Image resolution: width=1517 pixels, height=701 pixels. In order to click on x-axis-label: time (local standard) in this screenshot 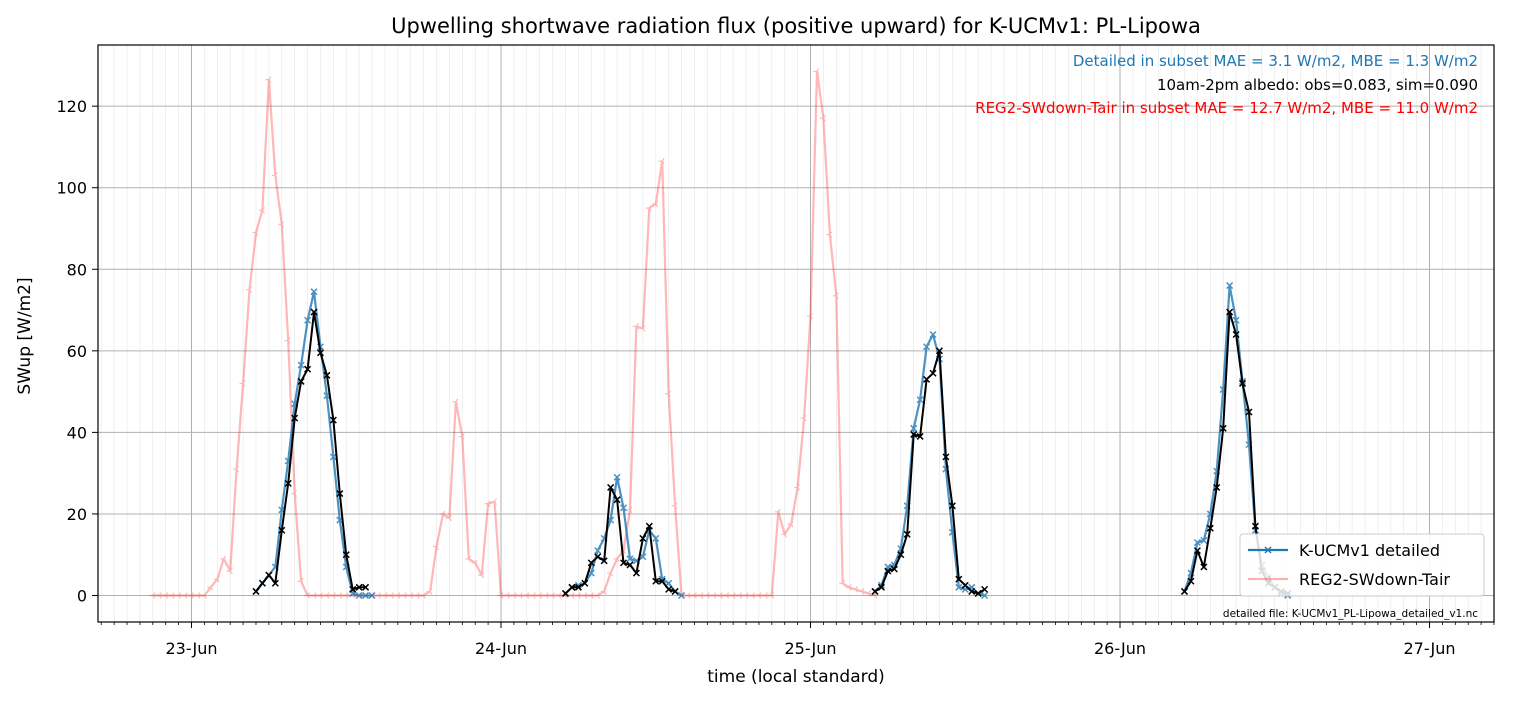, I will do `click(796, 677)`.